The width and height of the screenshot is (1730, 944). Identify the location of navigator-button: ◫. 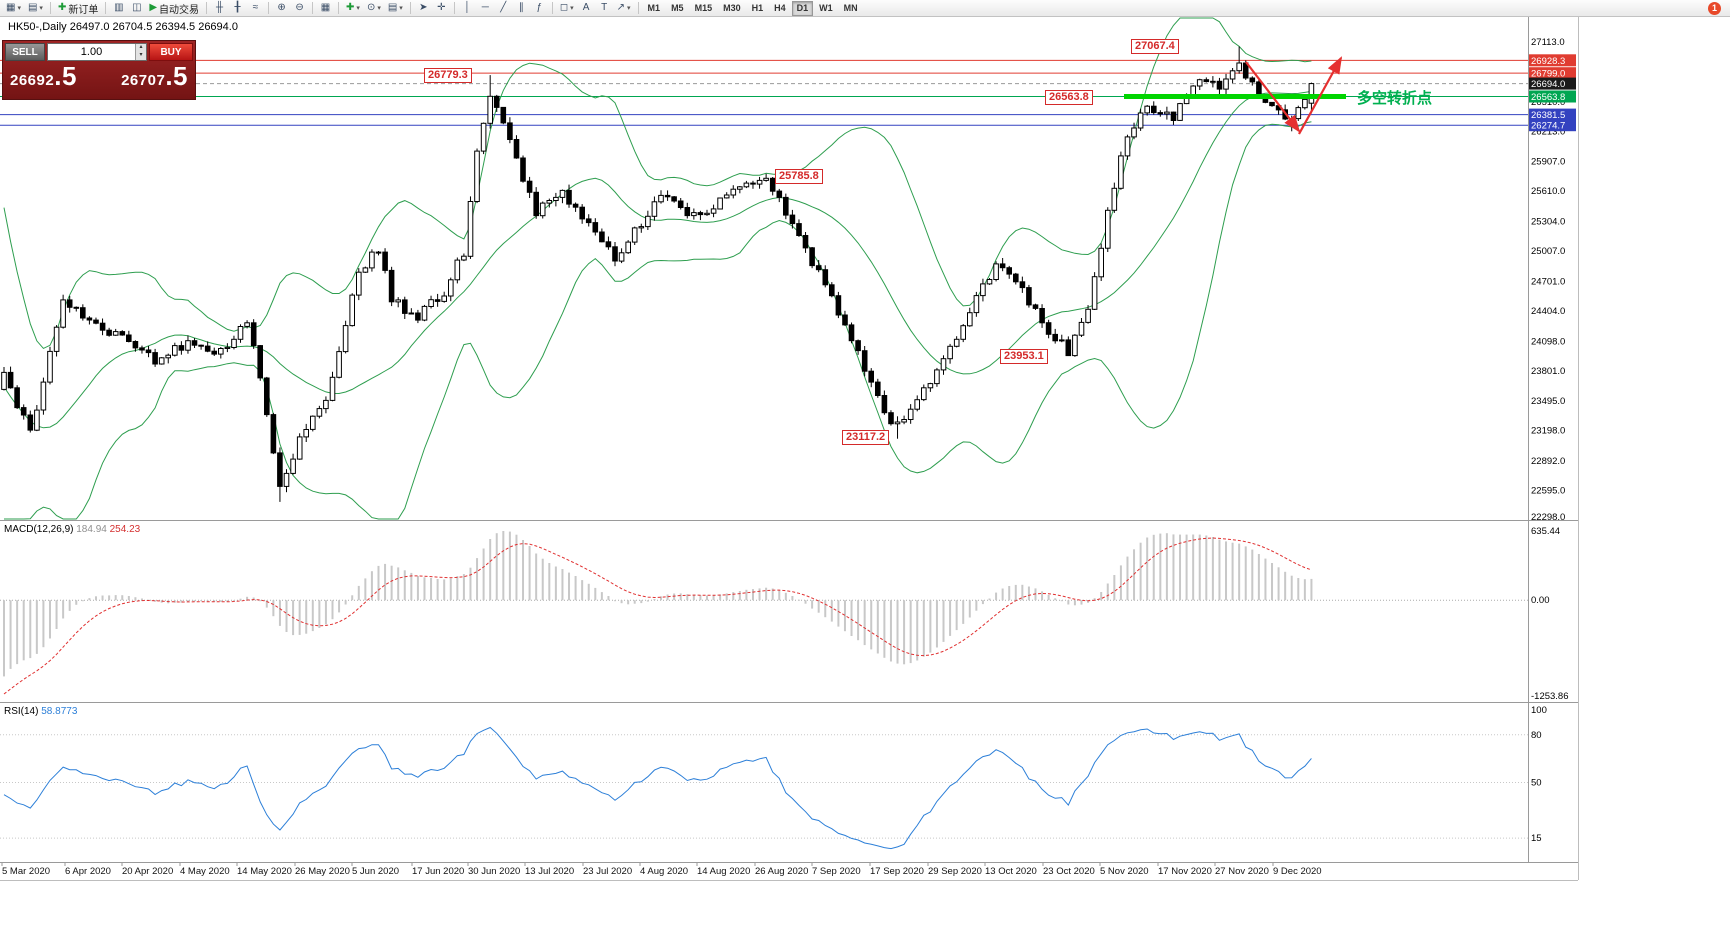
(136, 8).